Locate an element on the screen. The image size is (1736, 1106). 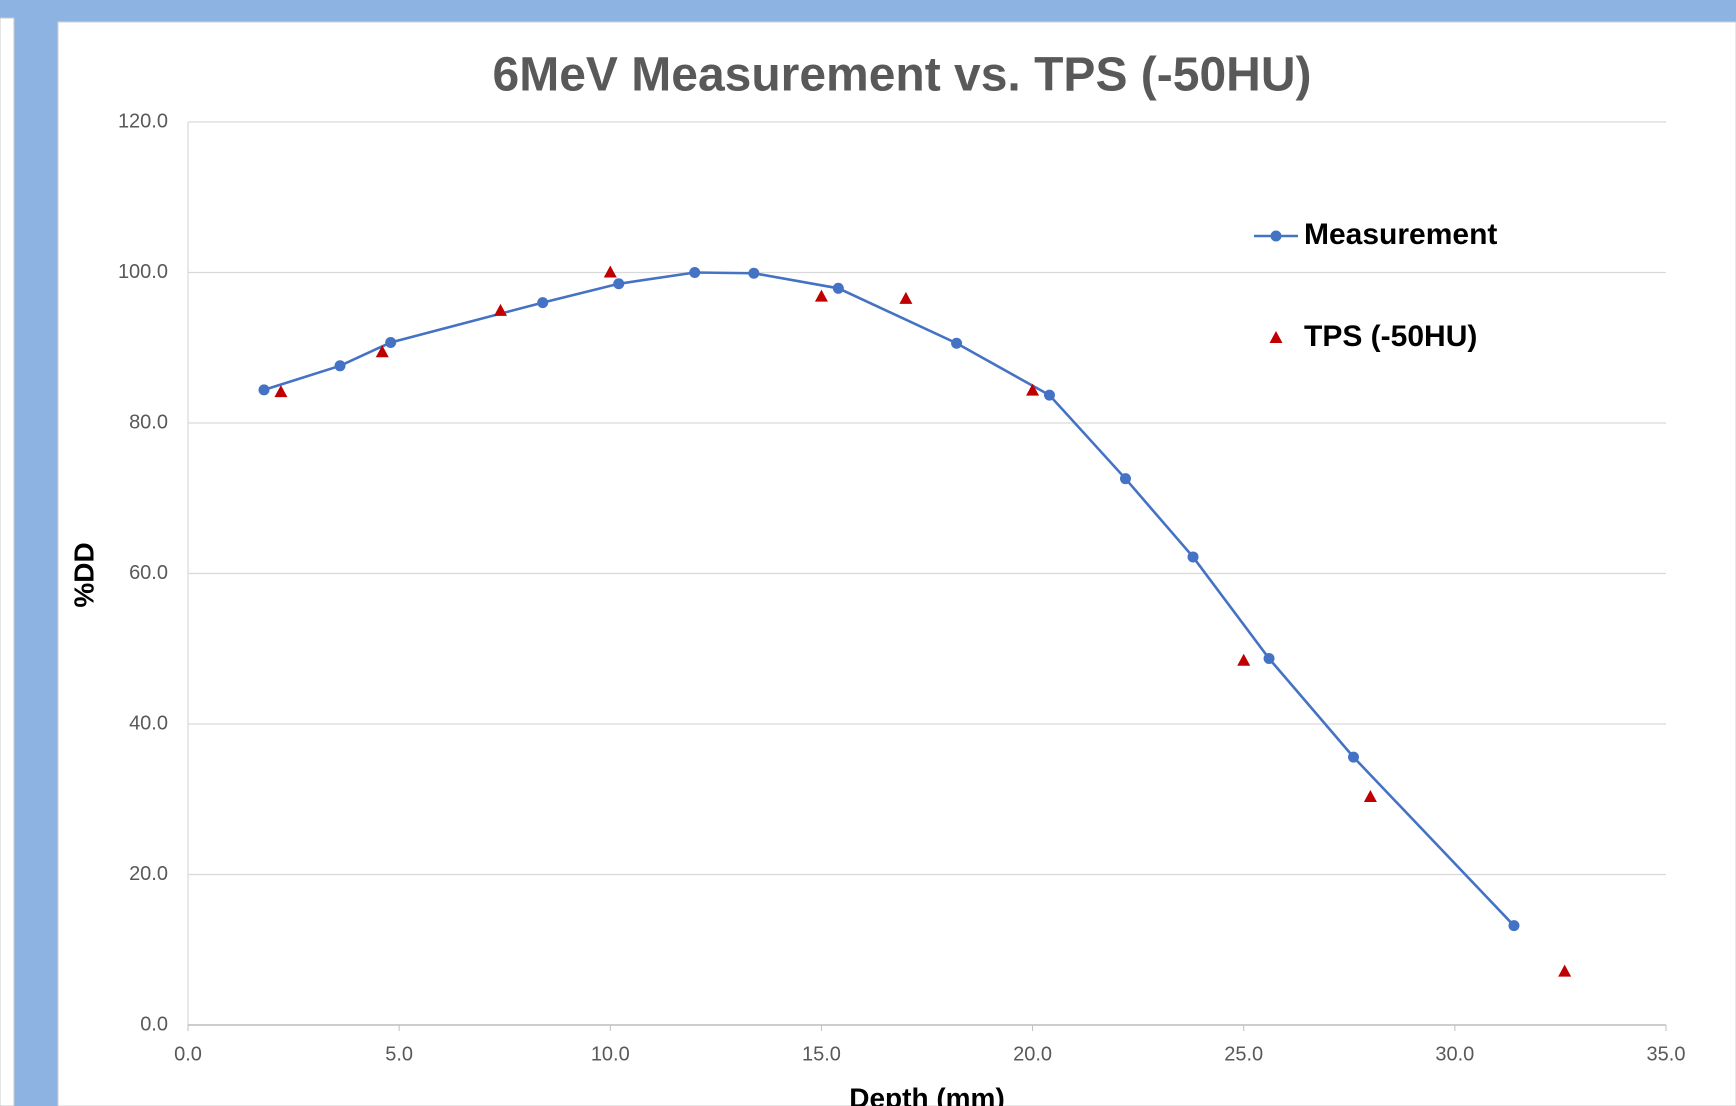
x-tick-label: 10.0 is located at coordinates (610, 1054).